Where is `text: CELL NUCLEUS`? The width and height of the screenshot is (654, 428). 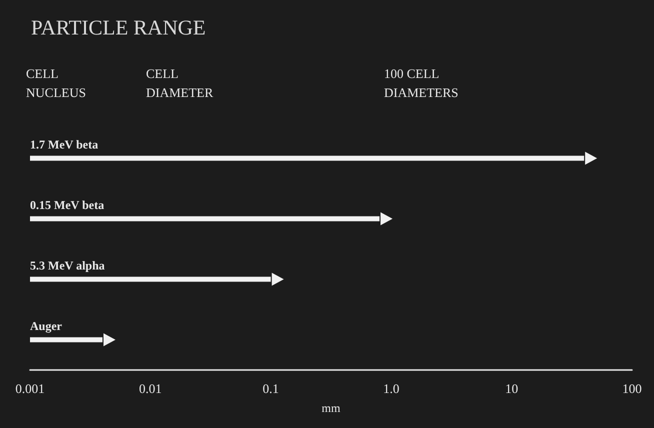 text: CELL NUCLEUS is located at coordinates (56, 83).